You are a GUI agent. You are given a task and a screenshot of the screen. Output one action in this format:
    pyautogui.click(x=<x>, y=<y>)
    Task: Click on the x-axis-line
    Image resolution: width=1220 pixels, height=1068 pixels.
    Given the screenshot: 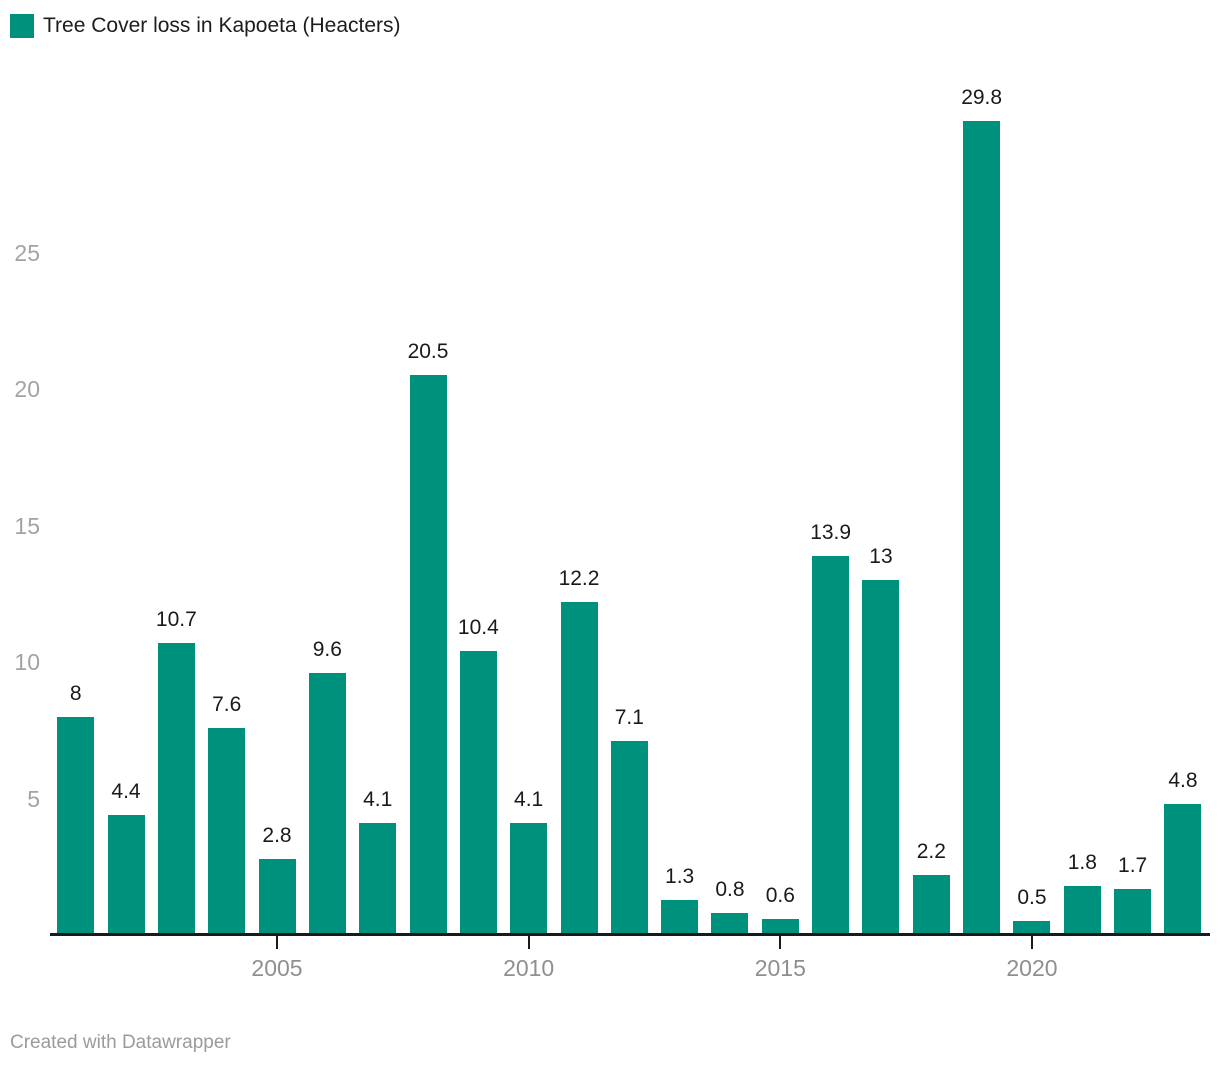 What is the action you would take?
    pyautogui.click(x=630, y=934)
    